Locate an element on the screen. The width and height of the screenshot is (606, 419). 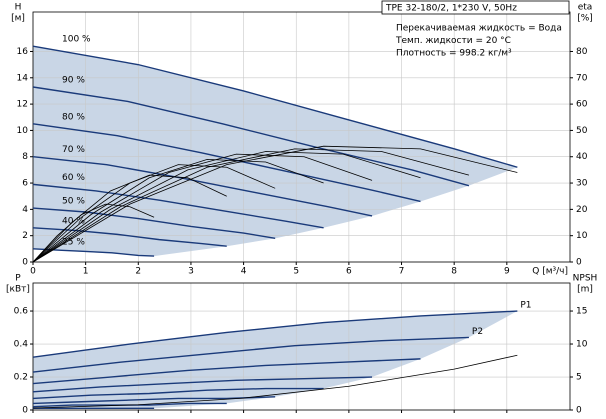
y-tick-label: 4 is located at coordinates (25, 210).